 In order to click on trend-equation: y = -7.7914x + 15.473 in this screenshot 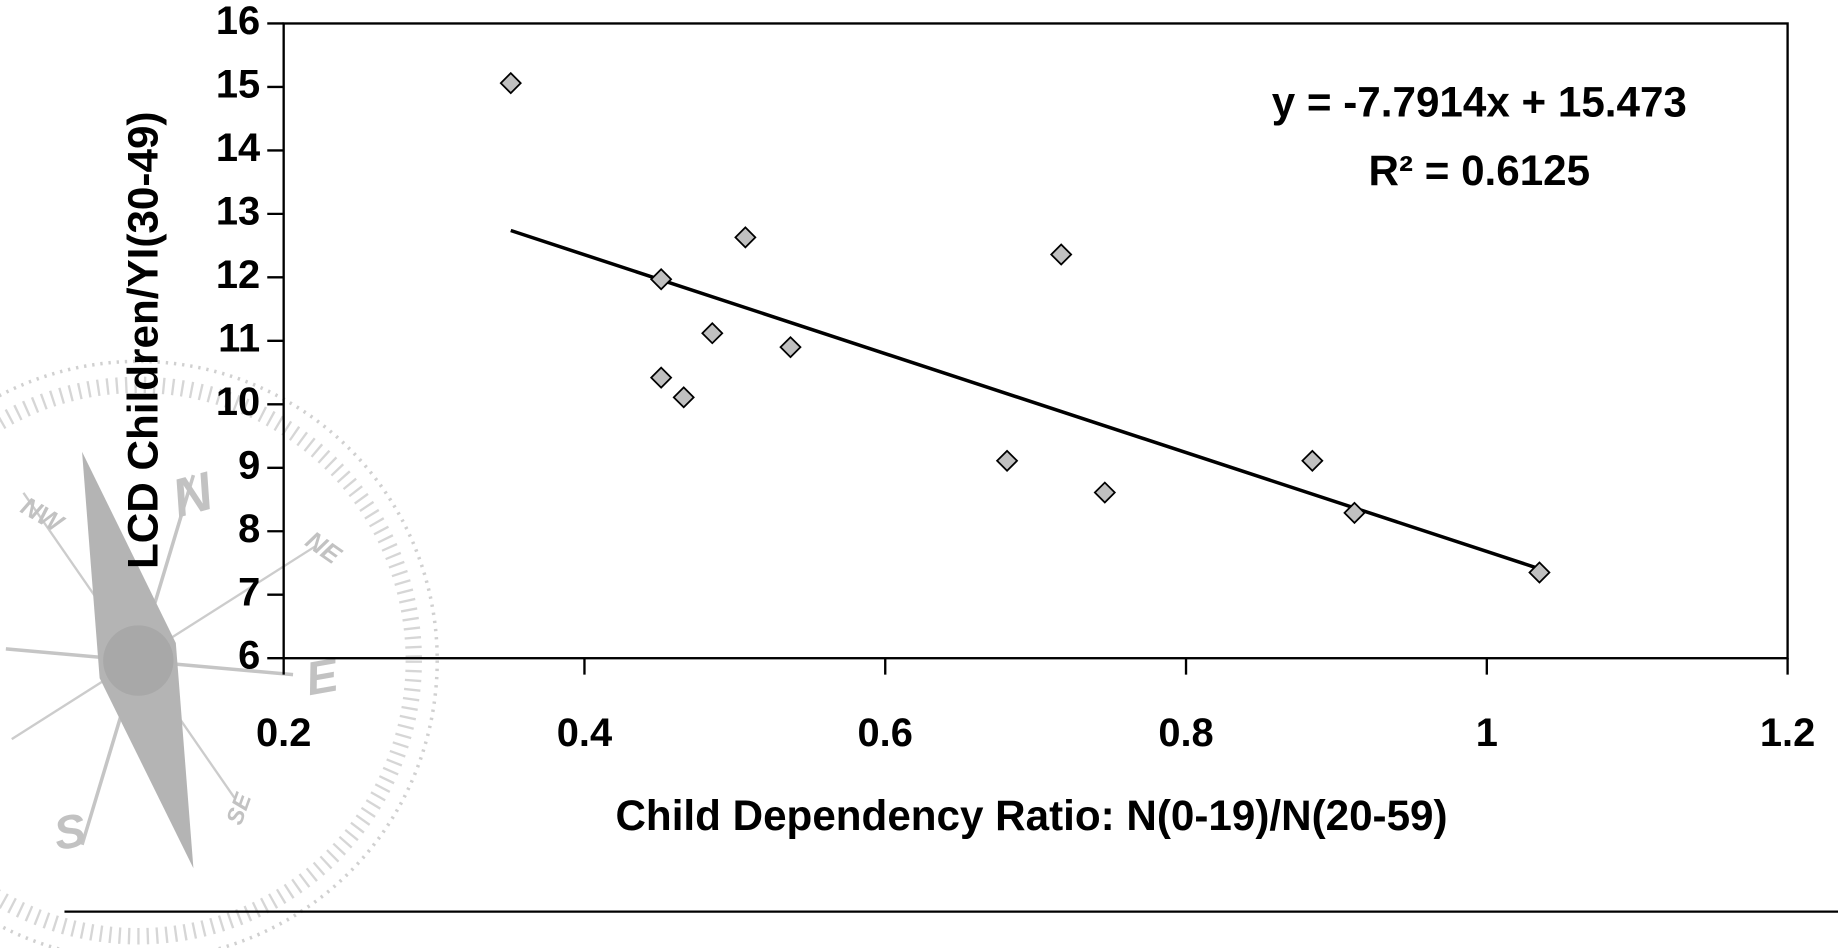, I will do `click(1479, 102)`.